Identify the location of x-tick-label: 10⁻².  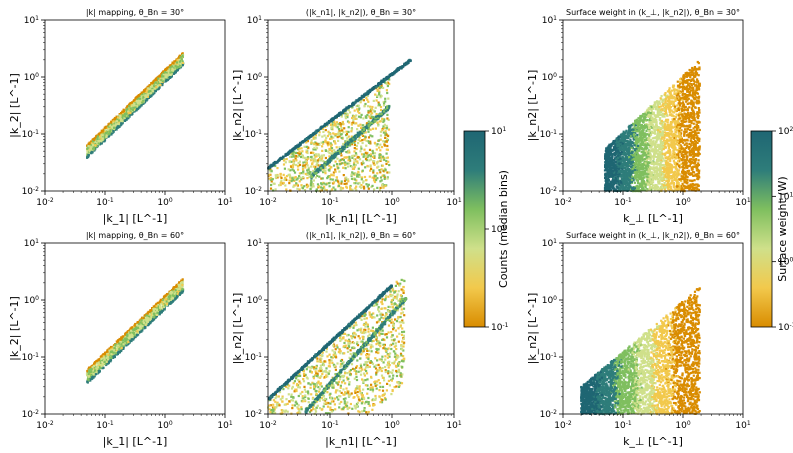
(45, 203).